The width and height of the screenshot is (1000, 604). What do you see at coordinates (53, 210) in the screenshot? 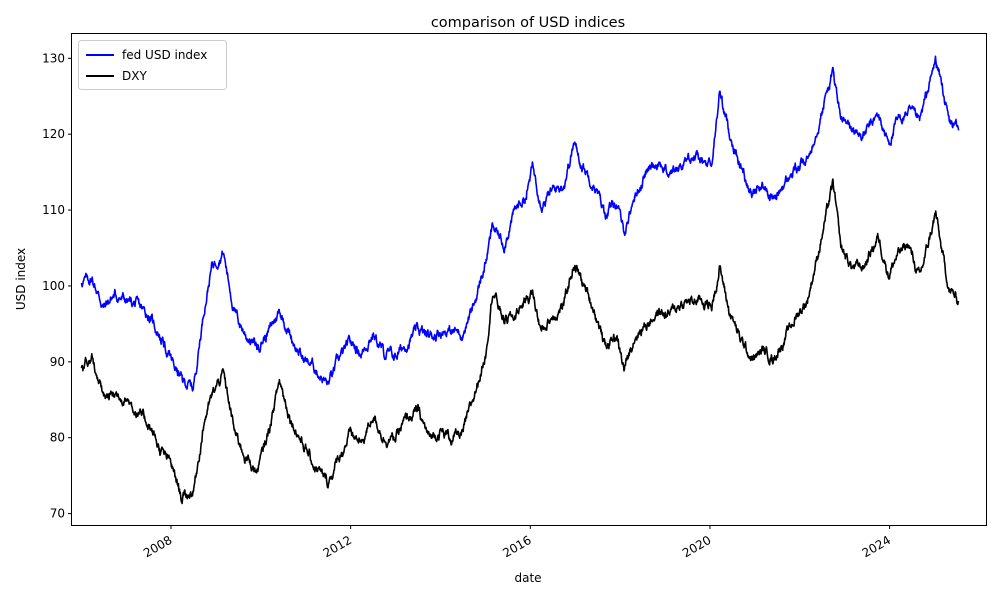
I see `y-tick-label: 110` at bounding box center [53, 210].